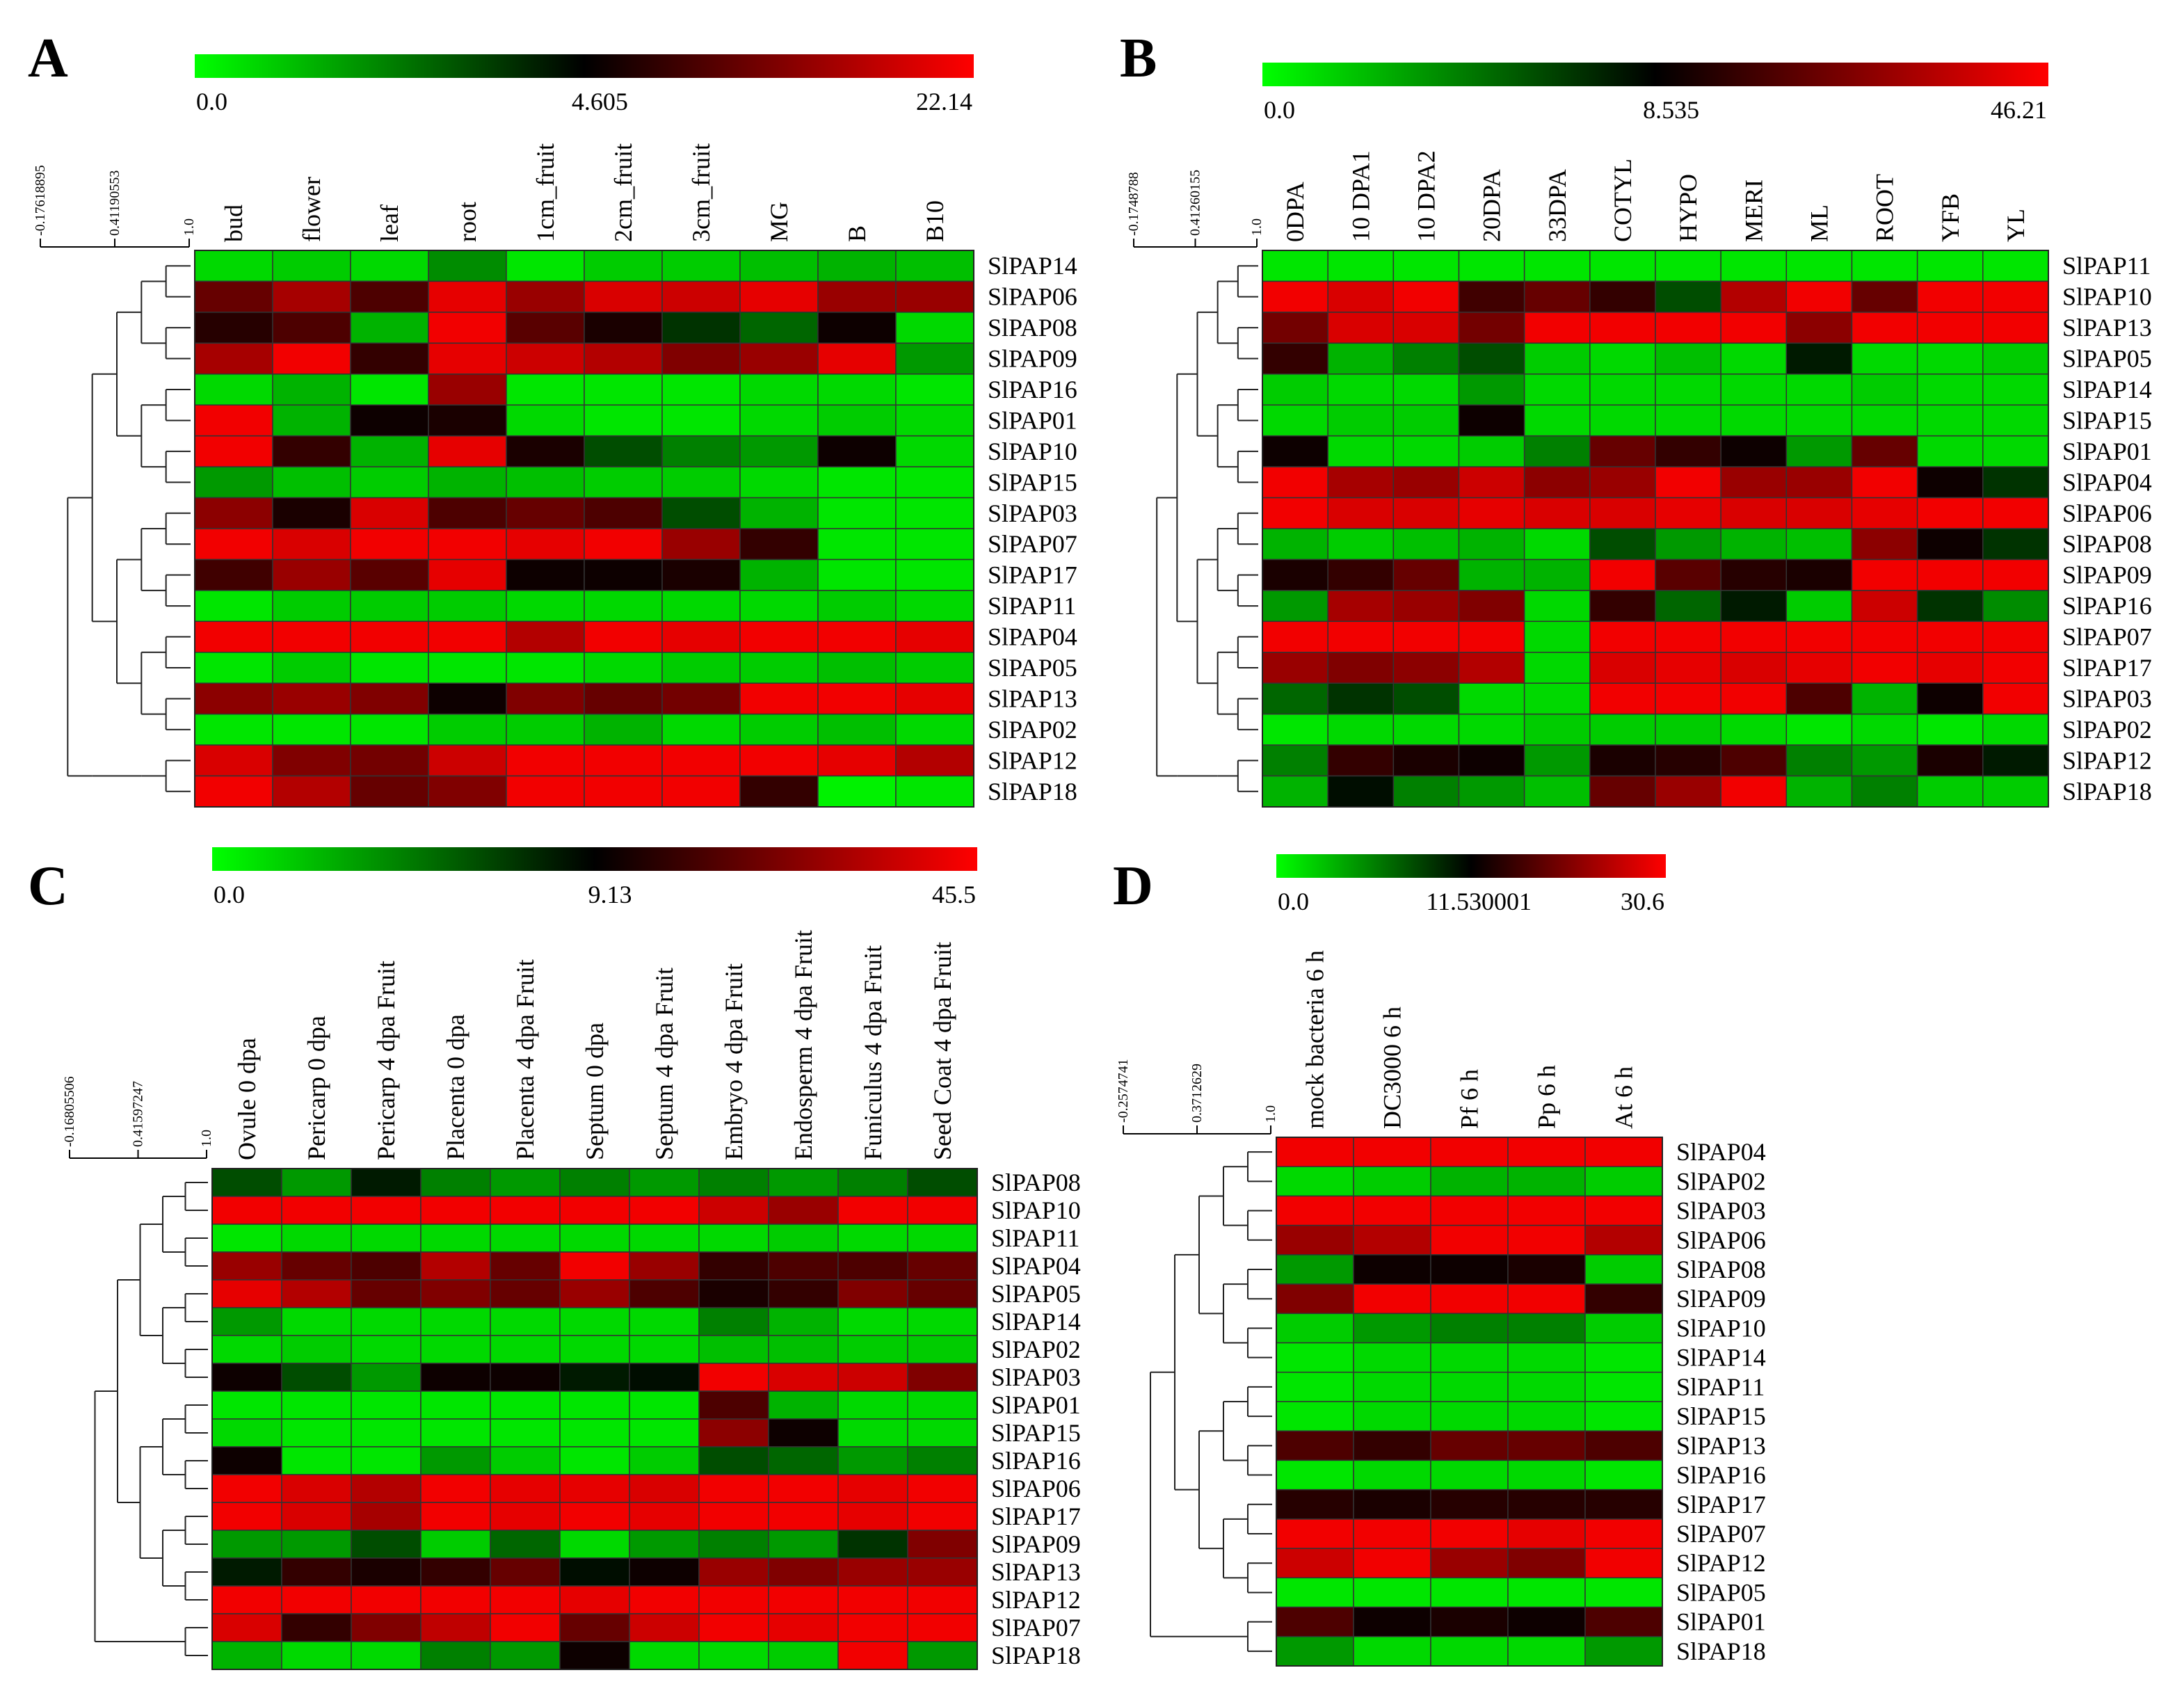 The image size is (2184, 1700). Describe the element at coordinates (189, 227) in the screenshot. I see `dendrogram-scale-label: 1.0` at that location.